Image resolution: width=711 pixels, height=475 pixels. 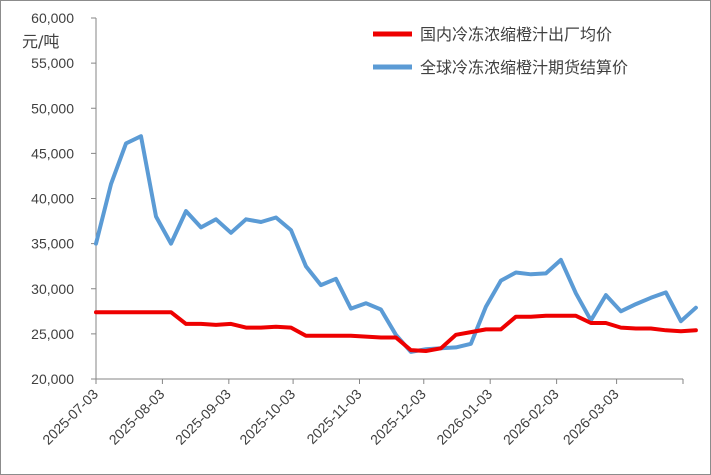 What do you see at coordinates (52, 289) in the screenshot?
I see `y-tick-label: 30,000` at bounding box center [52, 289].